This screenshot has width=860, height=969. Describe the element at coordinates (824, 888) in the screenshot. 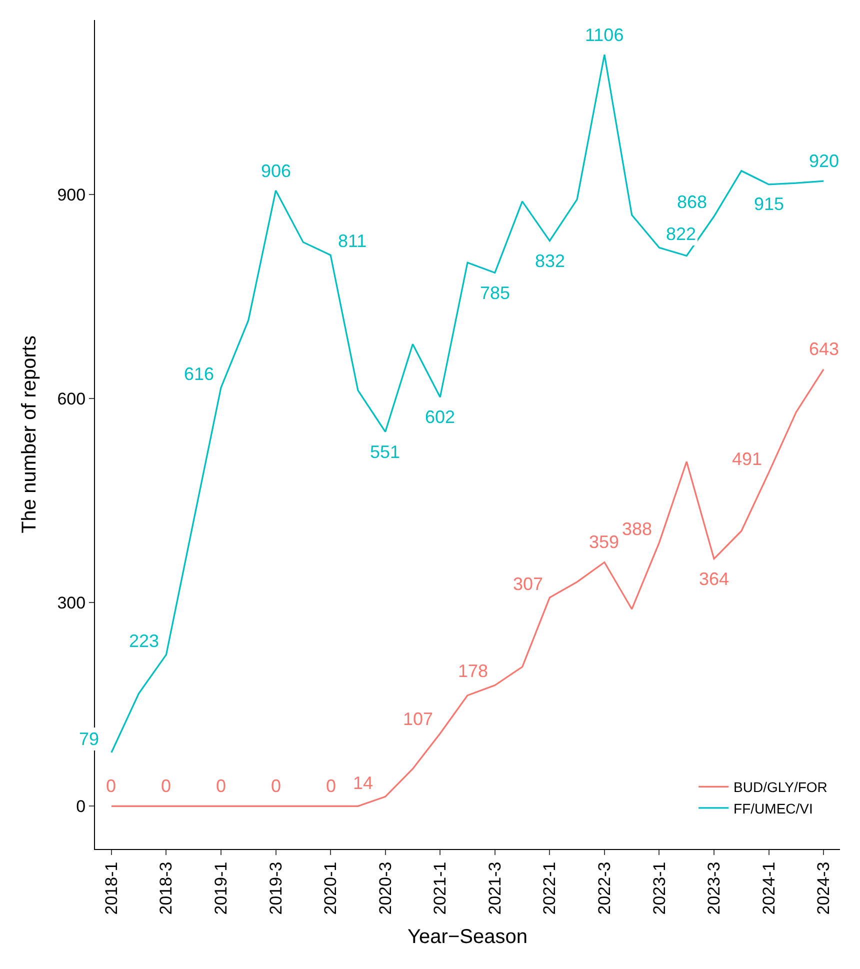

I see `x-tick-label: 2024-3` at that location.